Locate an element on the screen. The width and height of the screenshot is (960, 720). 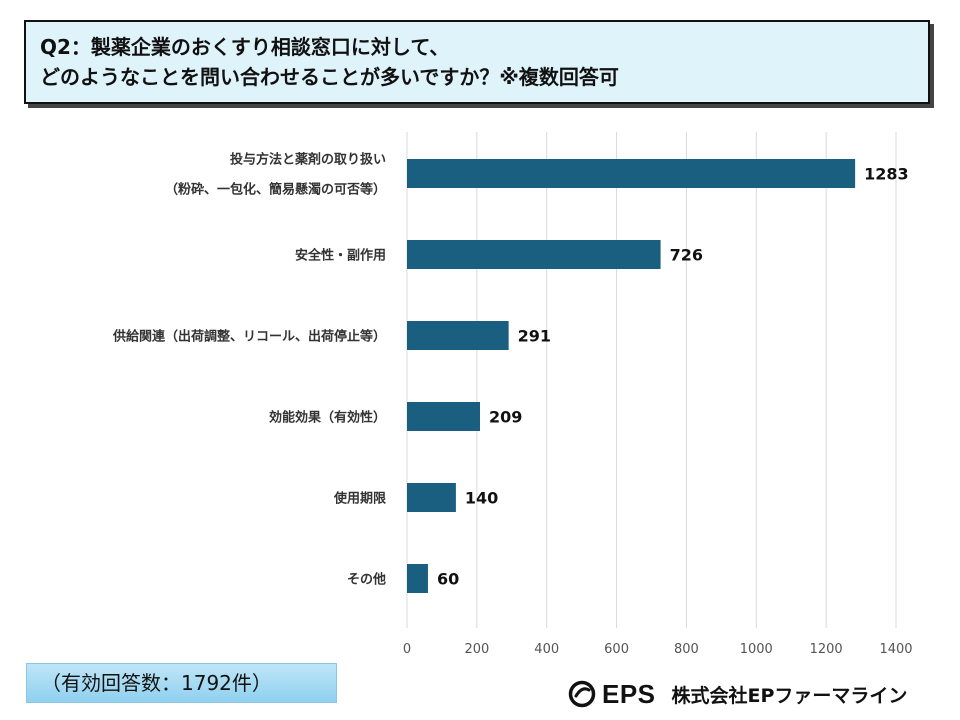
question-line-2: どのようなことを問い合わせることが多いですか？※複数回答可 is located at coordinates (329, 77).